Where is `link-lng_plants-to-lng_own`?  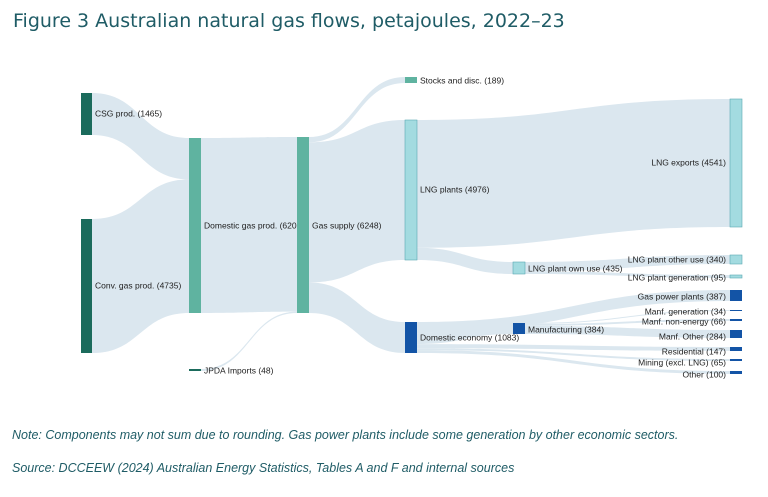 link-lng_plants-to-lng_own is located at coordinates (465, 260).